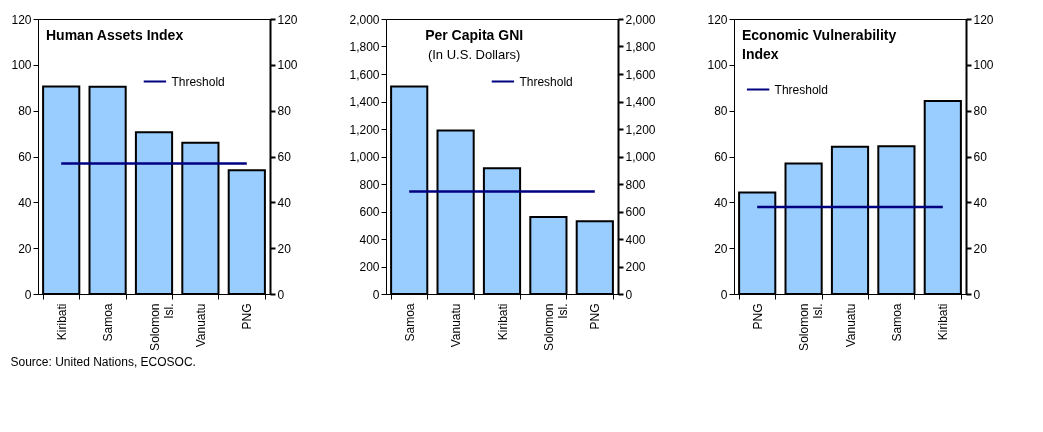  What do you see at coordinates (635, 267) in the screenshot?
I see `y2-tick-label: 200` at bounding box center [635, 267].